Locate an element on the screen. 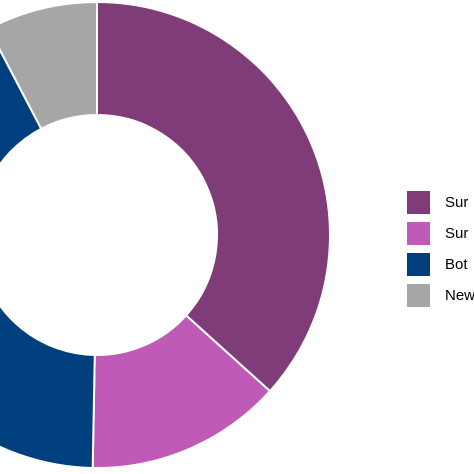  chart-legend: Sur Sur Bot New is located at coordinates (440, 251).